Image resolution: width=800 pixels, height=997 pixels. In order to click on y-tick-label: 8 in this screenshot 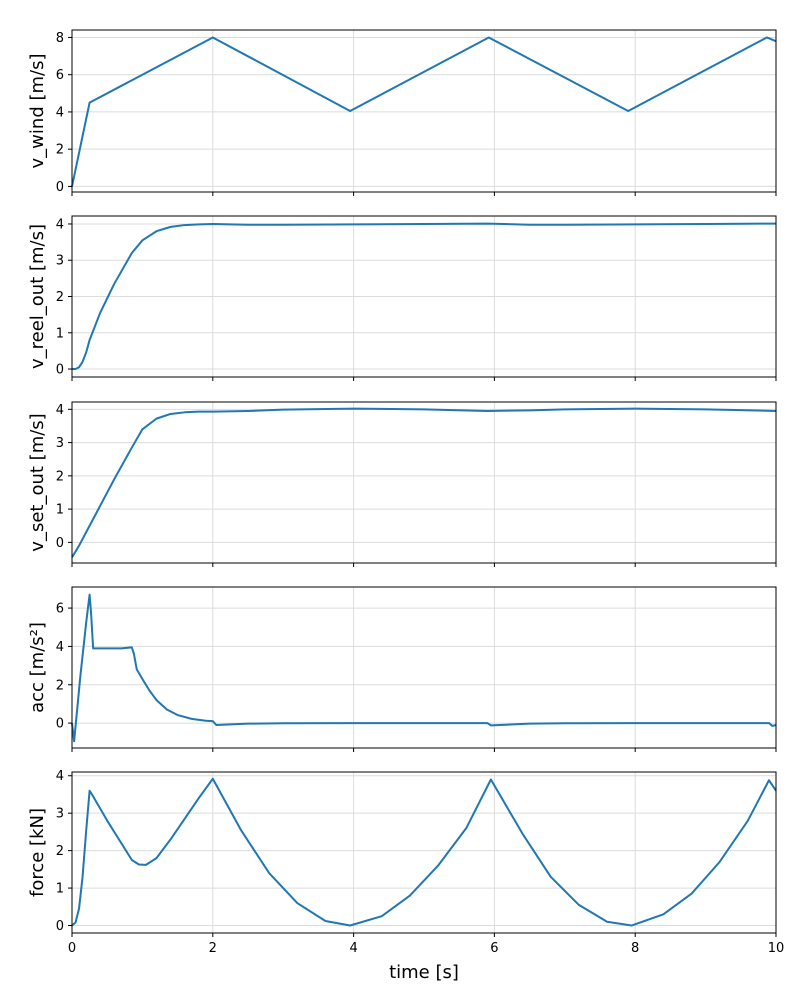, I will do `click(60, 38)`.